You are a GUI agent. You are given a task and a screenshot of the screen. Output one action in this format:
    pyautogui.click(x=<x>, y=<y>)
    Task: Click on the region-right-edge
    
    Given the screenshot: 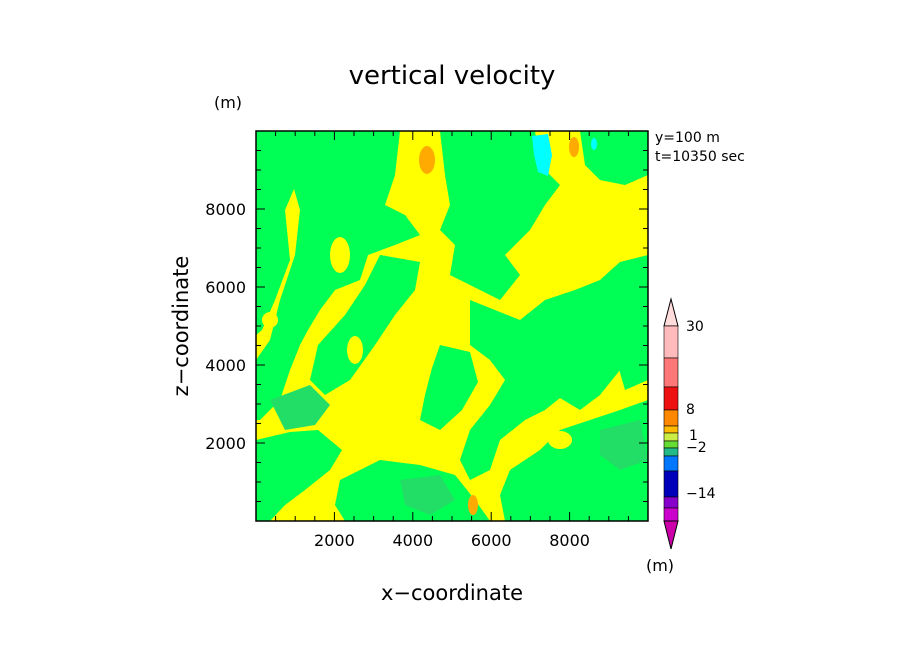 What is the action you would take?
    pyautogui.click(x=629, y=340)
    